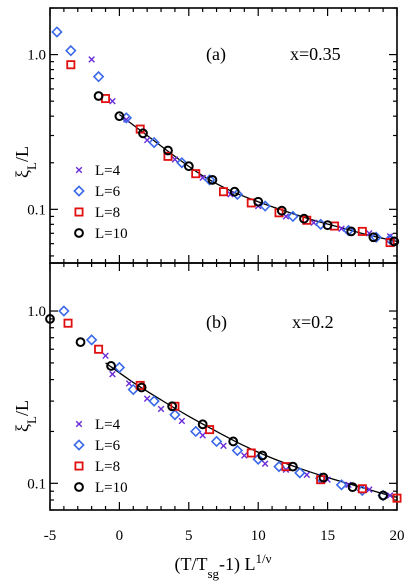  Describe the element at coordinates (36, 398) in the screenshot. I see `panel-b-y-tick-labels: 0.1 1.0` at that location.